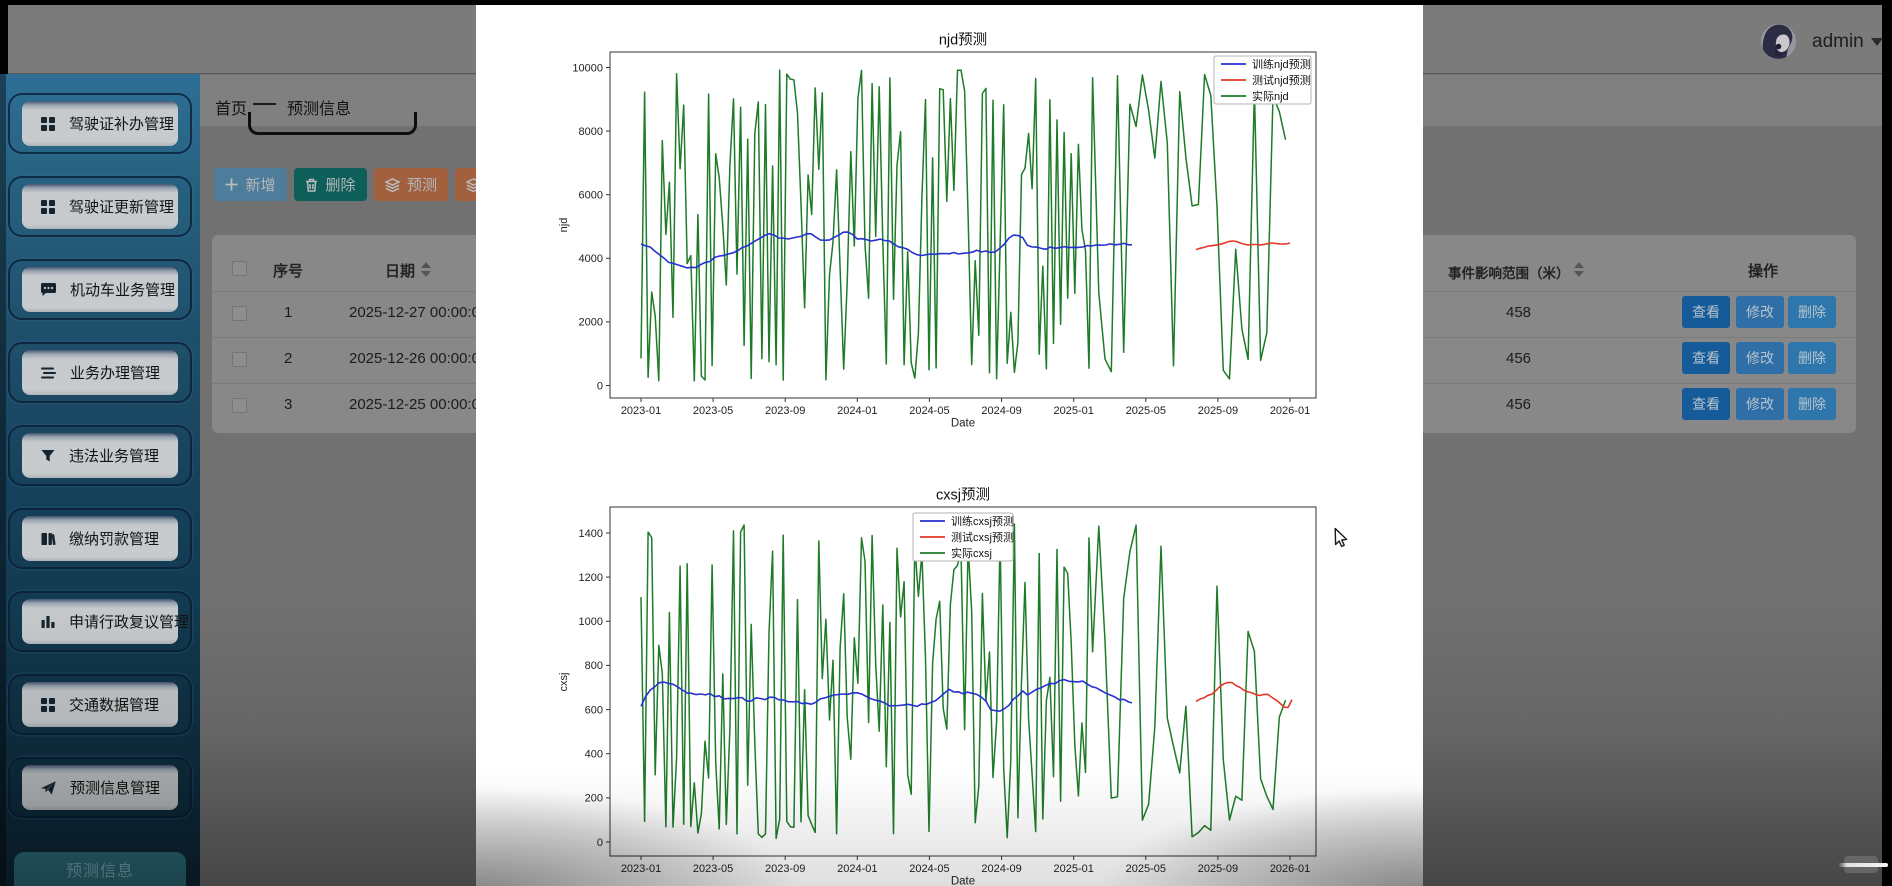 The width and height of the screenshot is (1892, 886). I want to click on svg-text: 6000, so click(591, 196).